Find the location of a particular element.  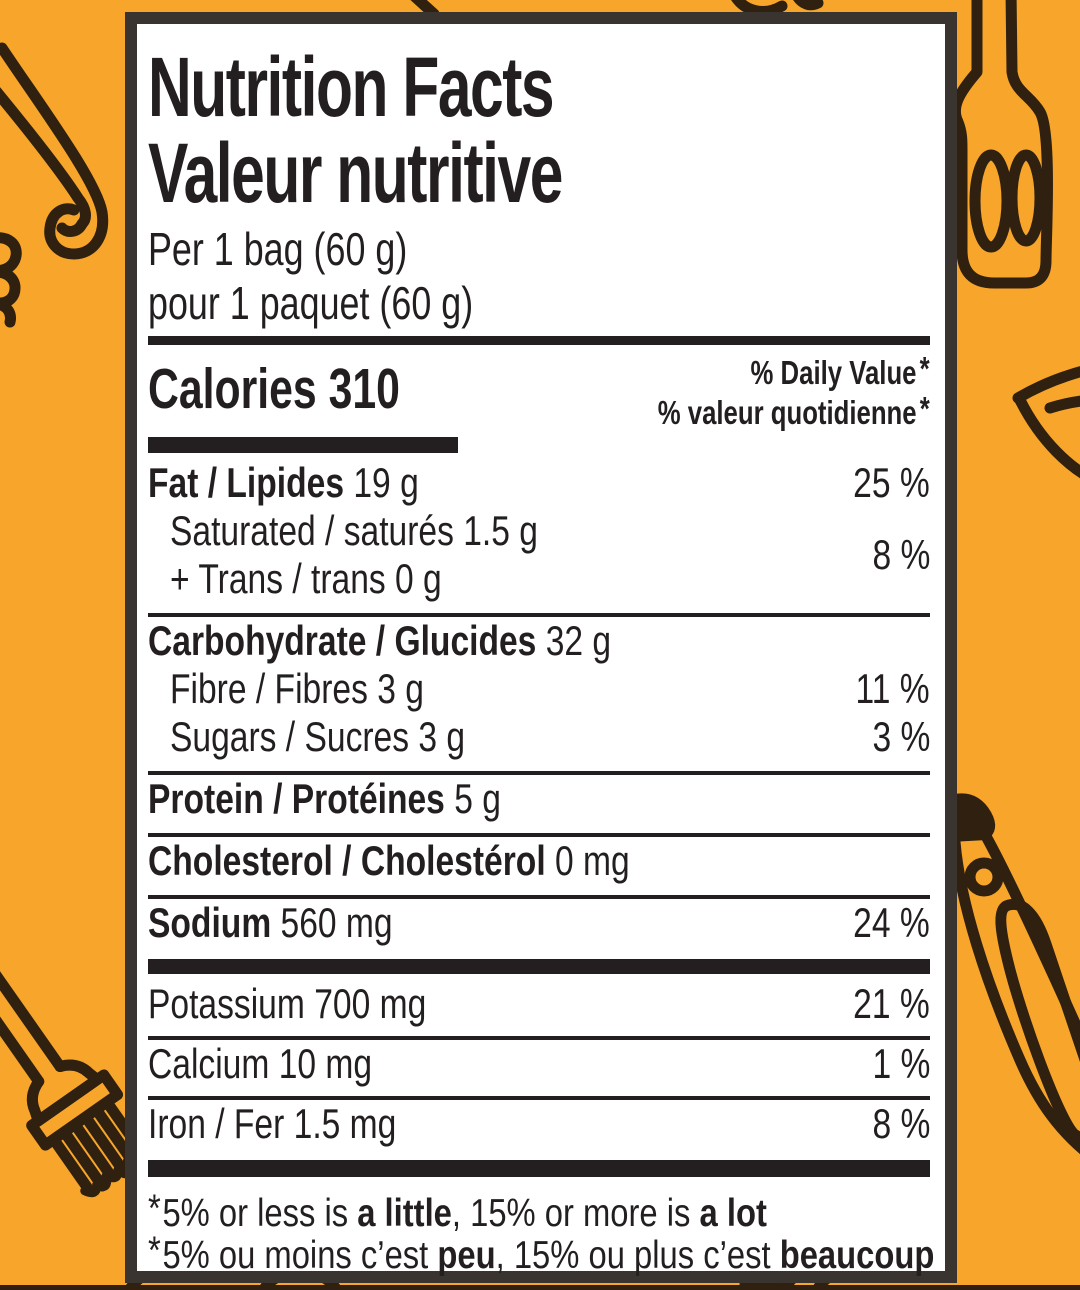

fibre-row: Fibre / Fibres 3 g 11 % is located at coordinates (550, 688).